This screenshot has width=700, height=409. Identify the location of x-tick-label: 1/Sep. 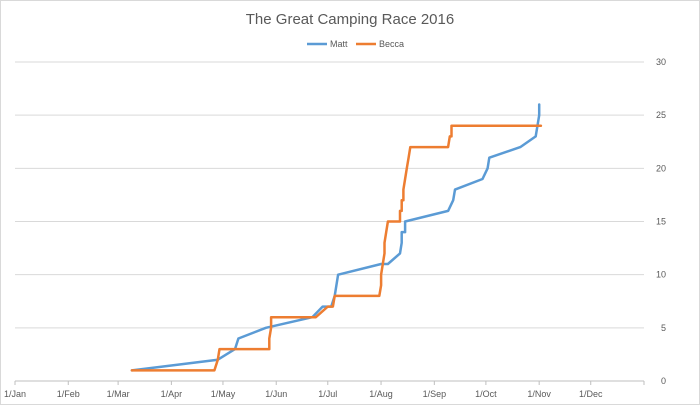
(435, 394).